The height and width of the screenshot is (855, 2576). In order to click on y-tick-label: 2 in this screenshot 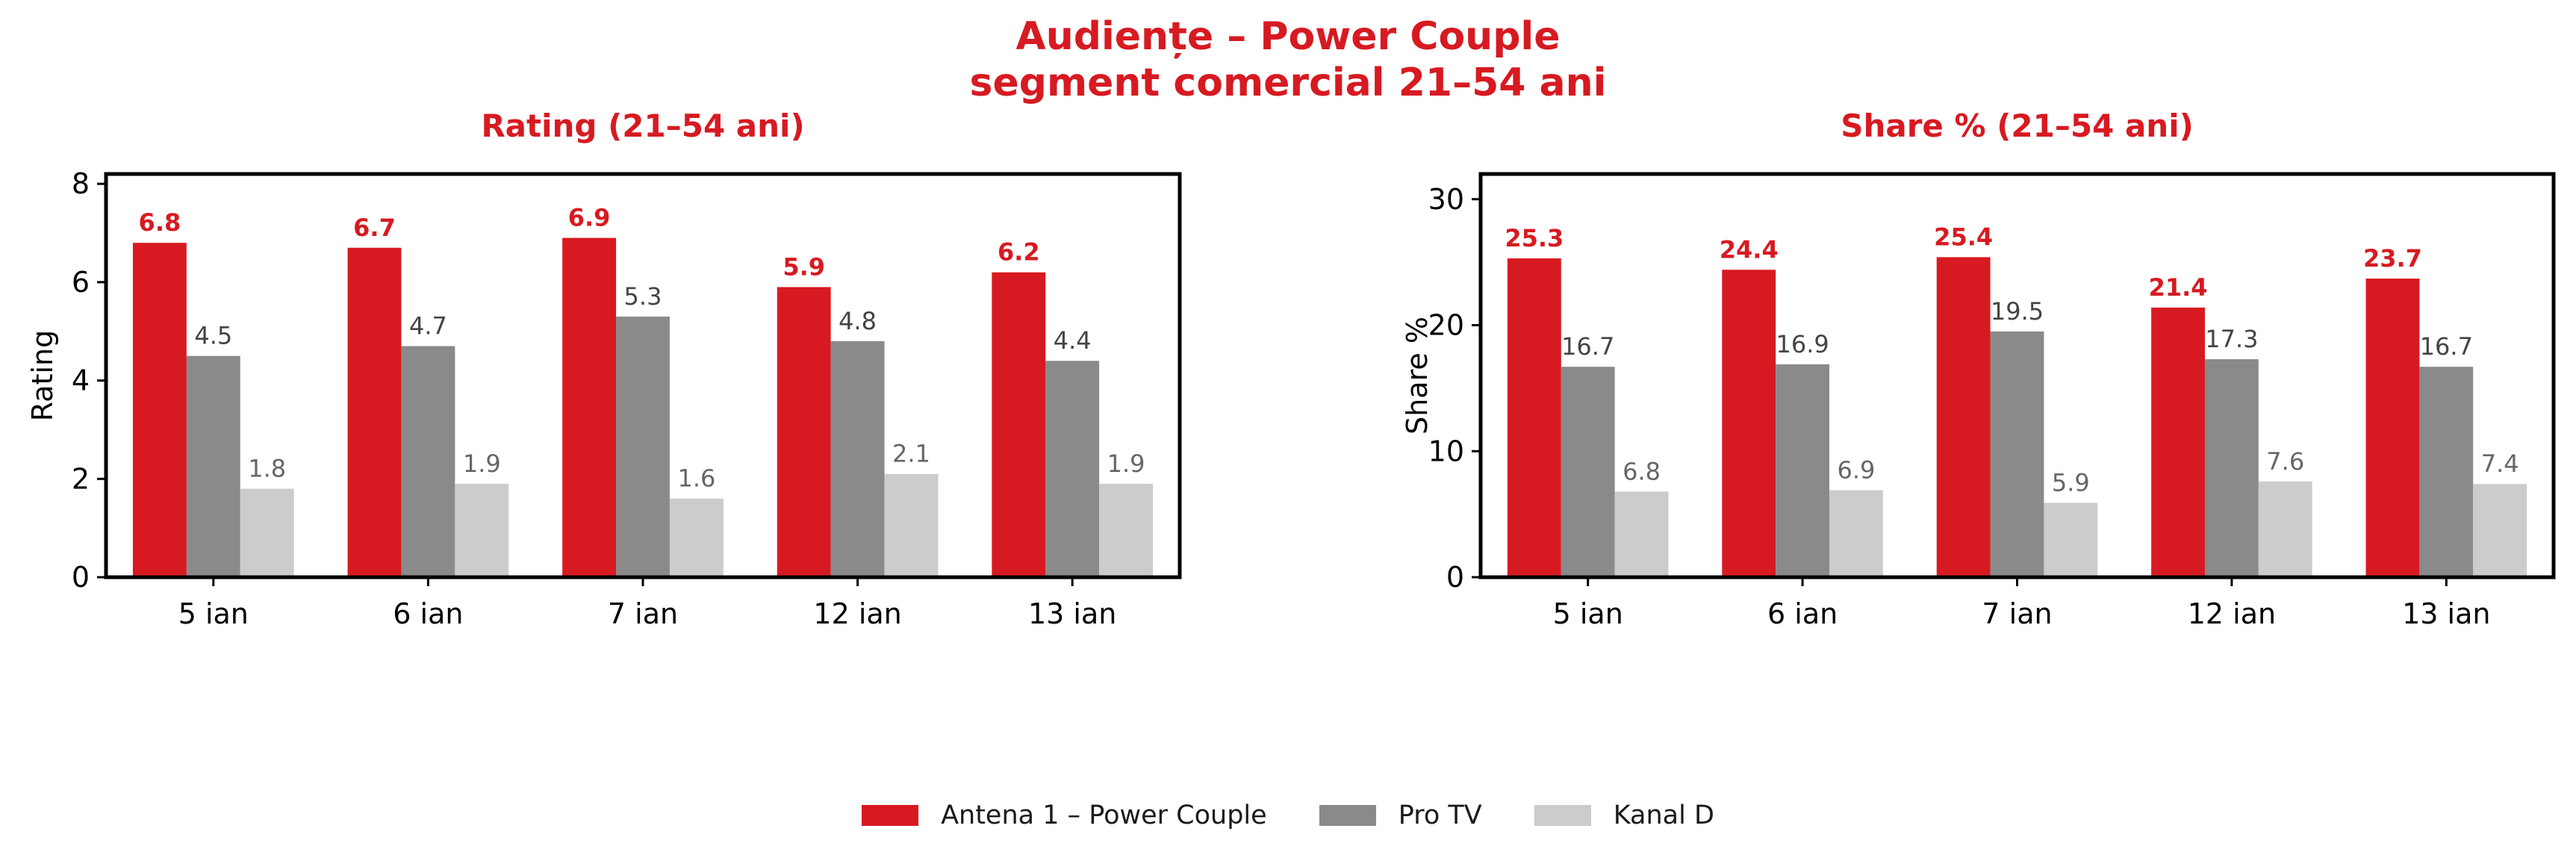, I will do `click(81, 479)`.